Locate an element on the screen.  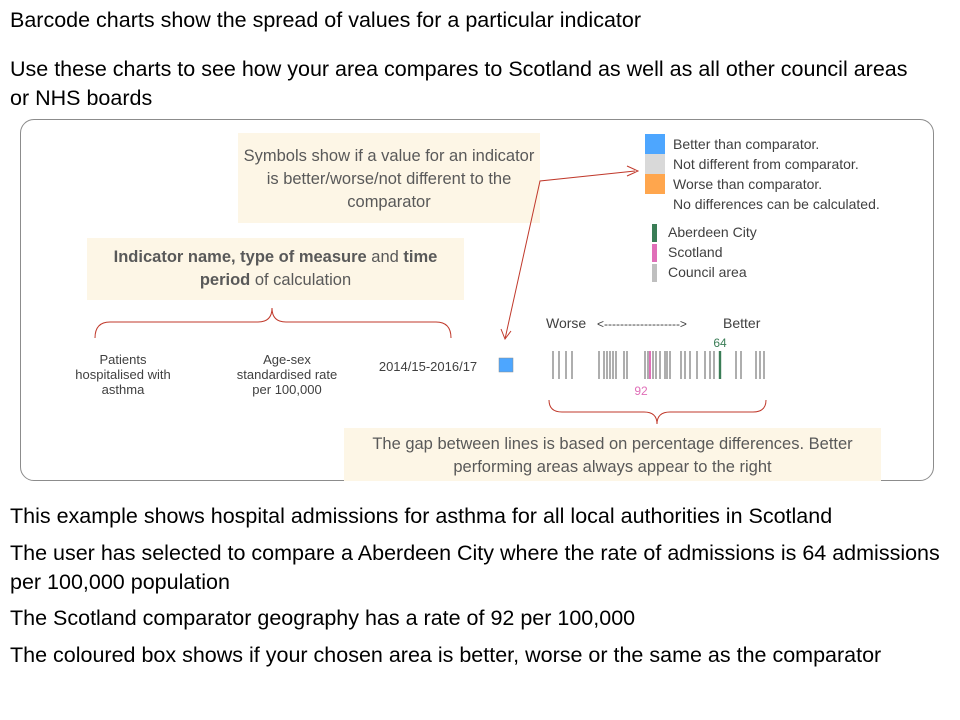
legend-swatch-better is located at coordinates (655, 144).